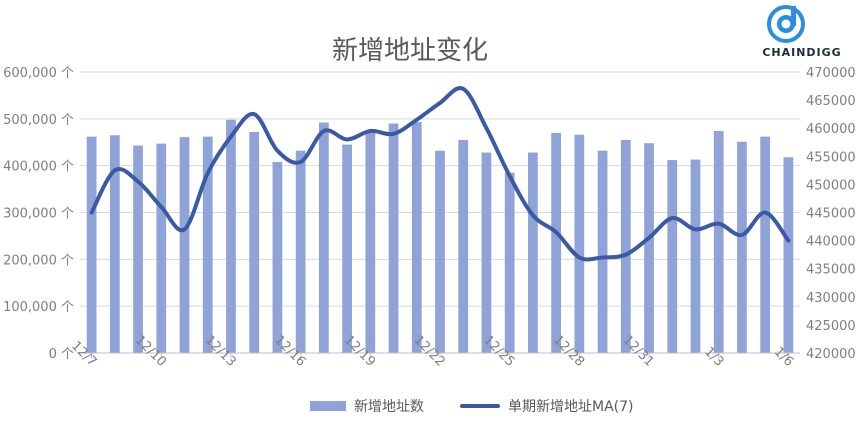 Image resolution: width=864 pixels, height=433 pixels. I want to click on y-right-tick-label: 430000, so click(831, 298).